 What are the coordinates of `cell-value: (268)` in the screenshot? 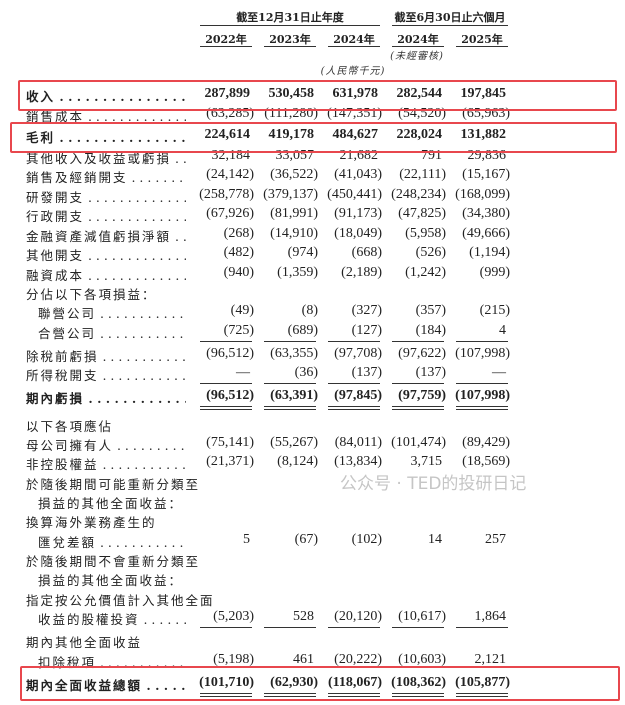 It's located at (238, 233).